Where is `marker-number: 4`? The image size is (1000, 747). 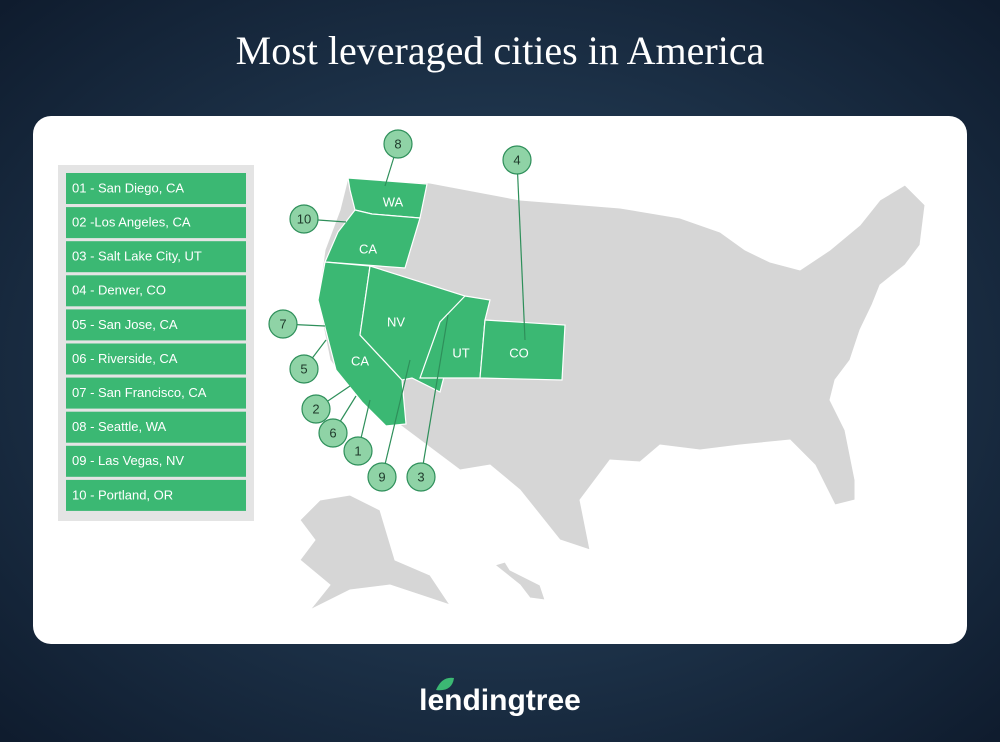 marker-number: 4 is located at coordinates (516, 159).